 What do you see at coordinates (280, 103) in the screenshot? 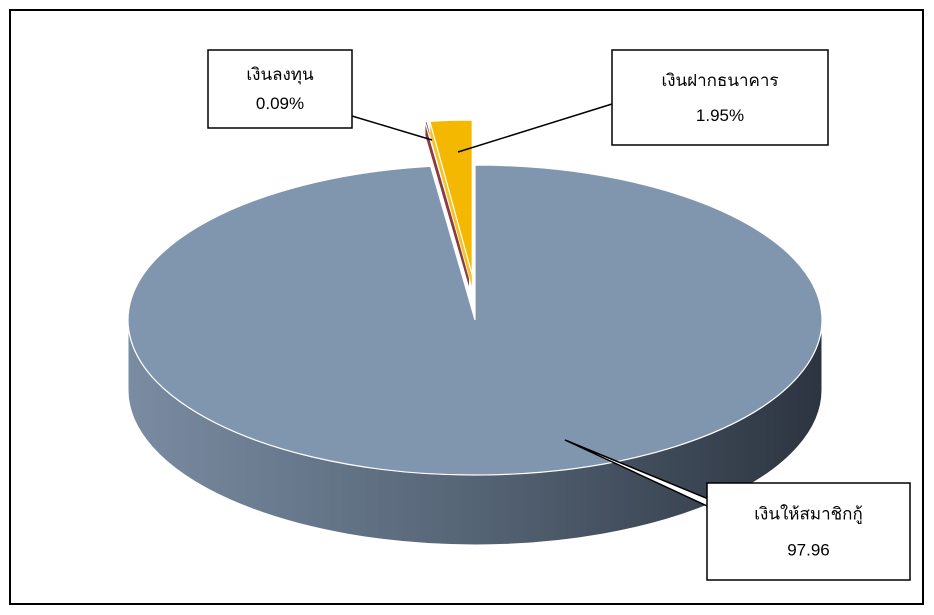
I see `slice-value: 0.09%` at bounding box center [280, 103].